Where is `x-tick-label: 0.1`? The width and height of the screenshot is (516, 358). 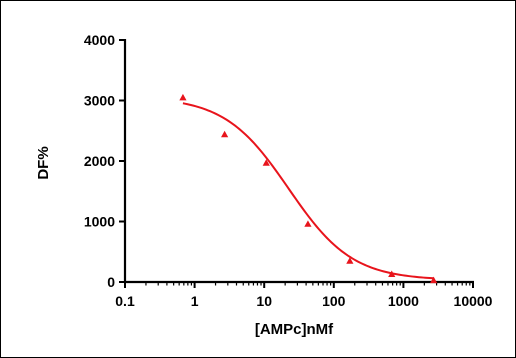
x-tick-label: 0.1 is located at coordinates (125, 301).